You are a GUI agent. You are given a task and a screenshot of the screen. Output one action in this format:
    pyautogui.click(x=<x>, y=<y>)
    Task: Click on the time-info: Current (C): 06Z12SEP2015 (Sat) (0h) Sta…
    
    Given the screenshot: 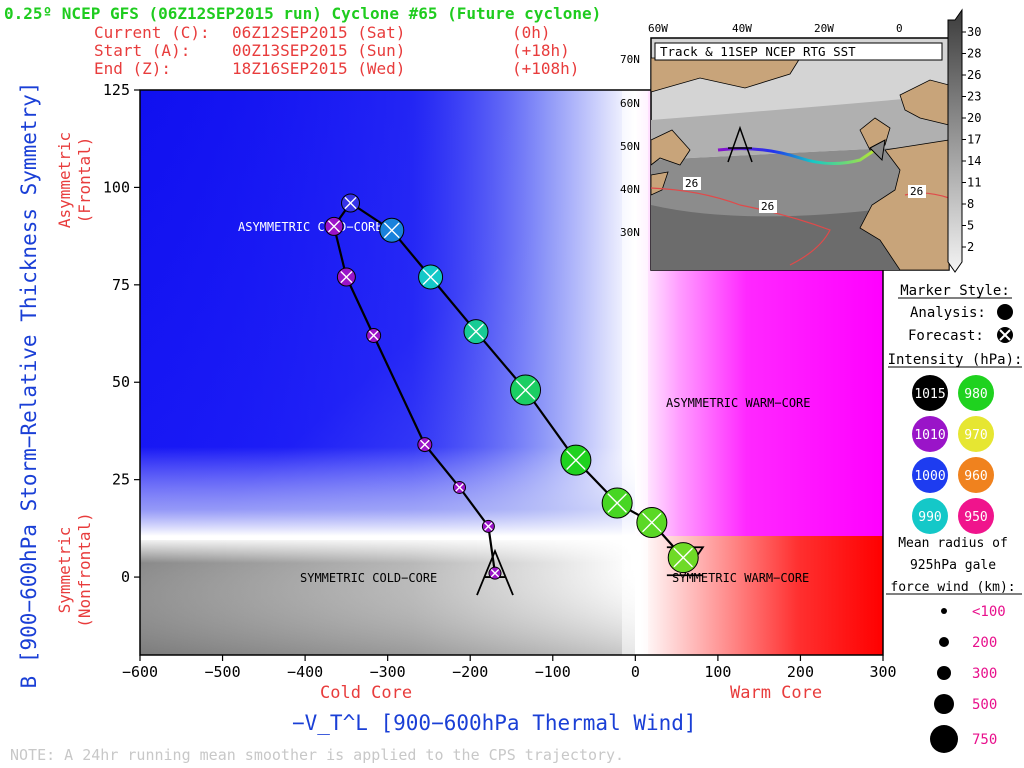 What is the action you would take?
    pyautogui.click(x=336, y=50)
    